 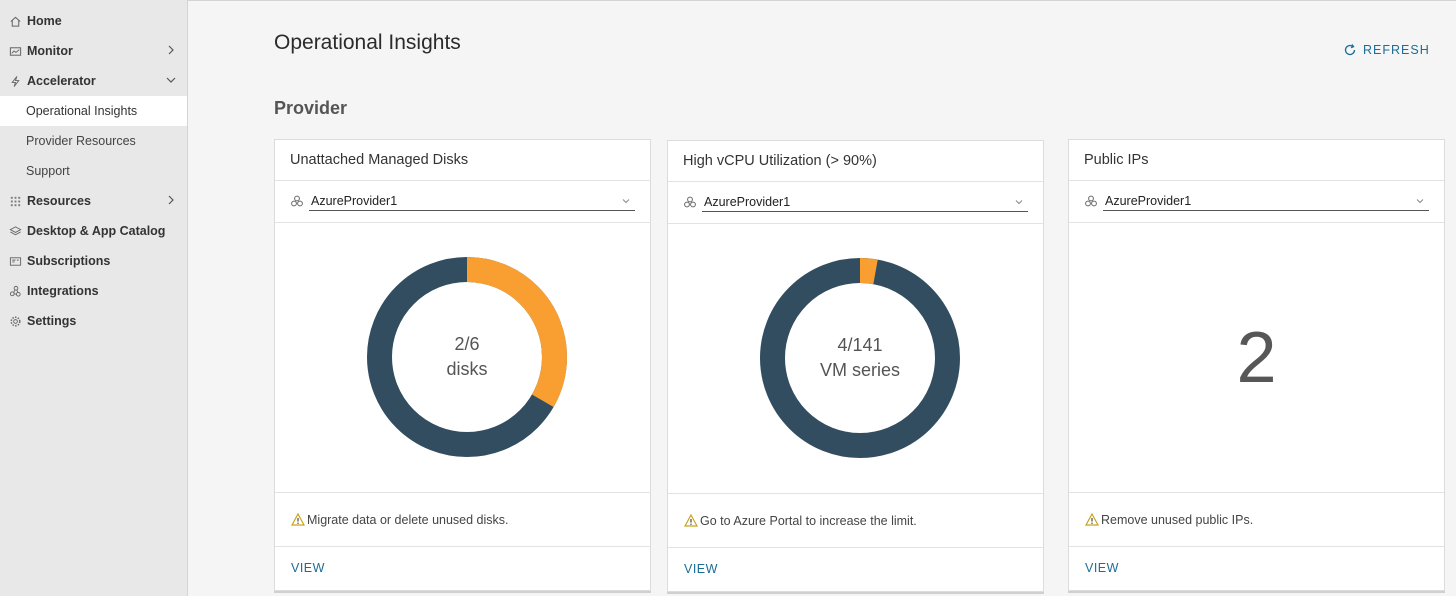 I want to click on refresh-button: REFRESH, so click(x=1386, y=50).